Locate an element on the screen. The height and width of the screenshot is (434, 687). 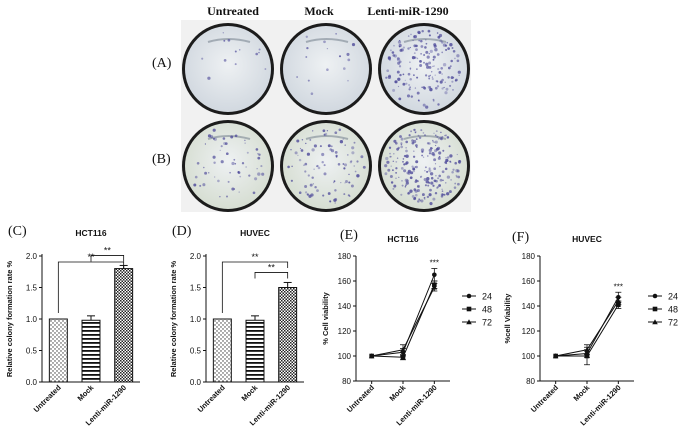
series-24: 24 is located at coordinates (430, 313).